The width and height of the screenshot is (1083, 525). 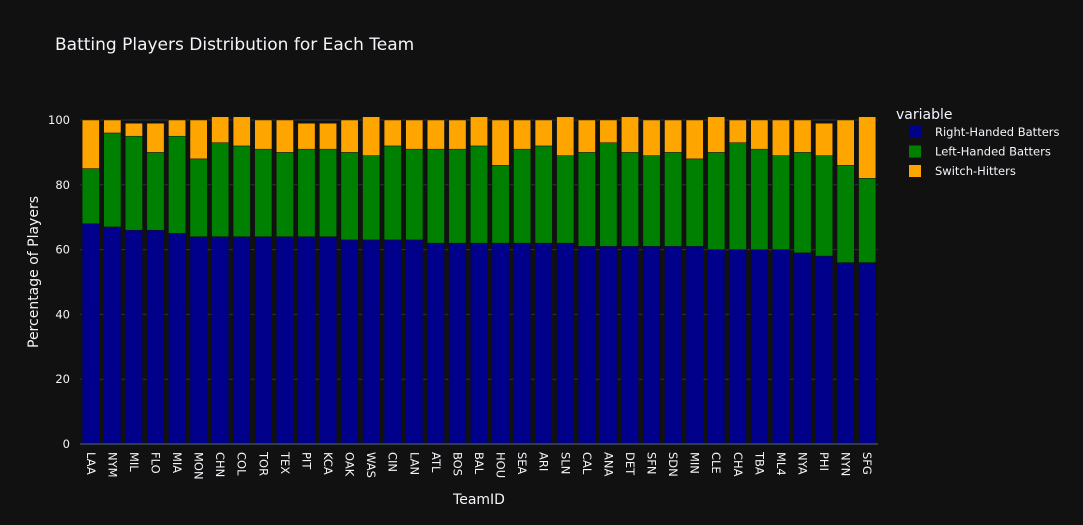 What do you see at coordinates (565, 343) in the screenshot?
I see `bar-segment-right-handed-batters-sln` at bounding box center [565, 343].